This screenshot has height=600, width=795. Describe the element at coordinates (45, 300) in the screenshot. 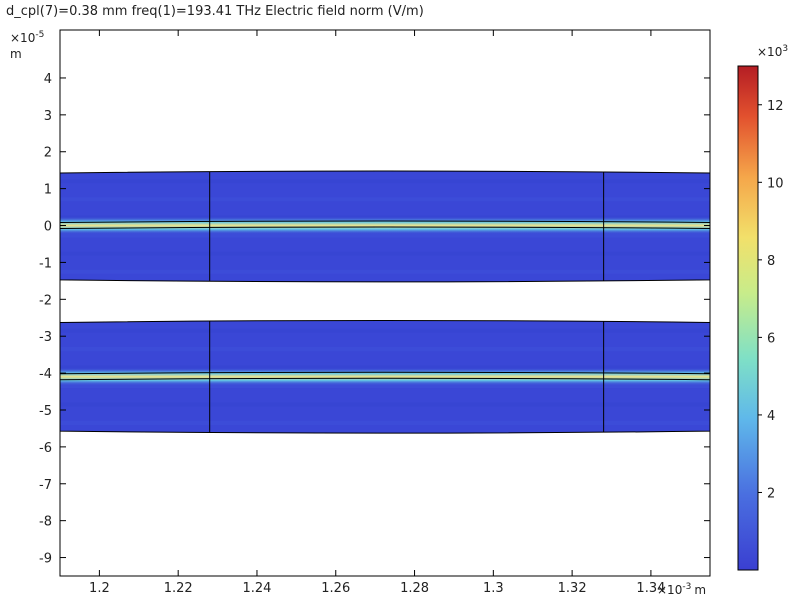

I see `y-tick-label: -2` at that location.